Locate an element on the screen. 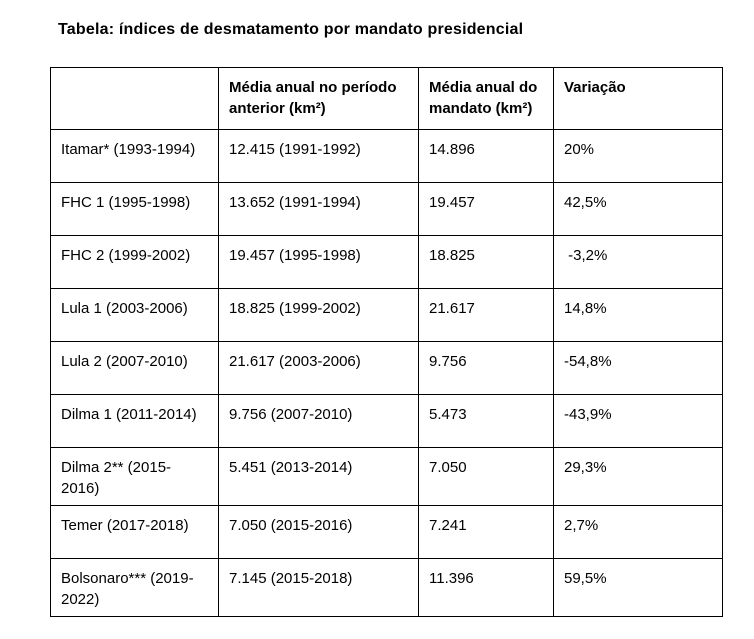  mandate-cell: Itamar* (1993-1994) is located at coordinates (134, 156).